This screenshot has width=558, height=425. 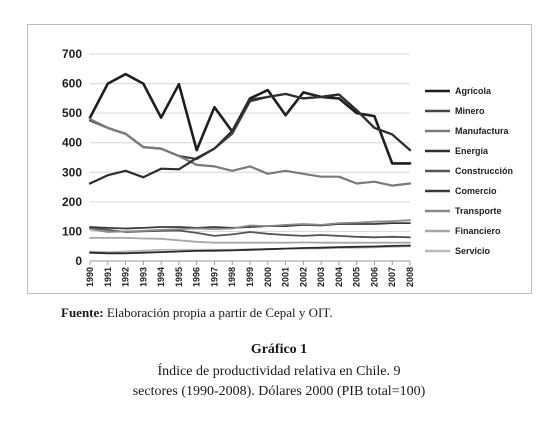 What do you see at coordinates (72, 202) in the screenshot?
I see `y-tick-label: 200` at bounding box center [72, 202].